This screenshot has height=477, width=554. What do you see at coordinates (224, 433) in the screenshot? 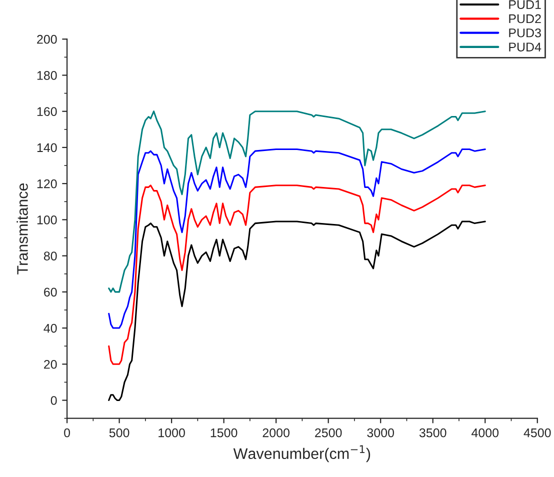
I see `x-tick-label: 1500` at bounding box center [224, 433].